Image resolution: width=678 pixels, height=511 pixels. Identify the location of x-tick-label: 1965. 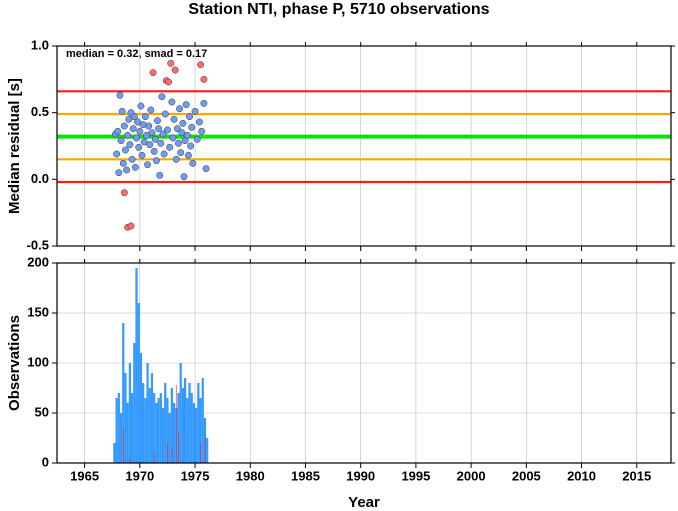
(84, 475).